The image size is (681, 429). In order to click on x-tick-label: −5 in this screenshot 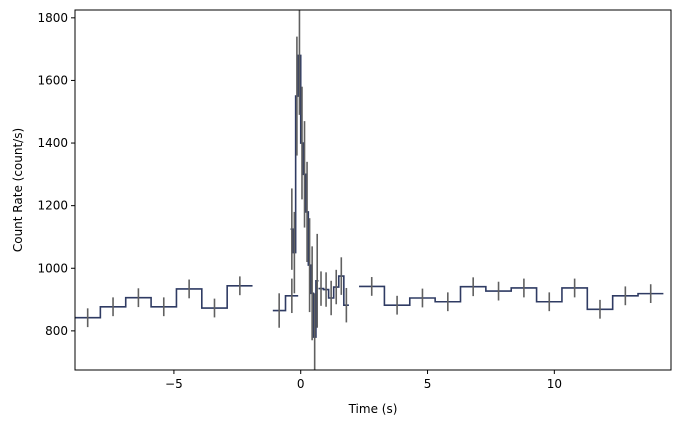, I will do `click(174, 384)`.